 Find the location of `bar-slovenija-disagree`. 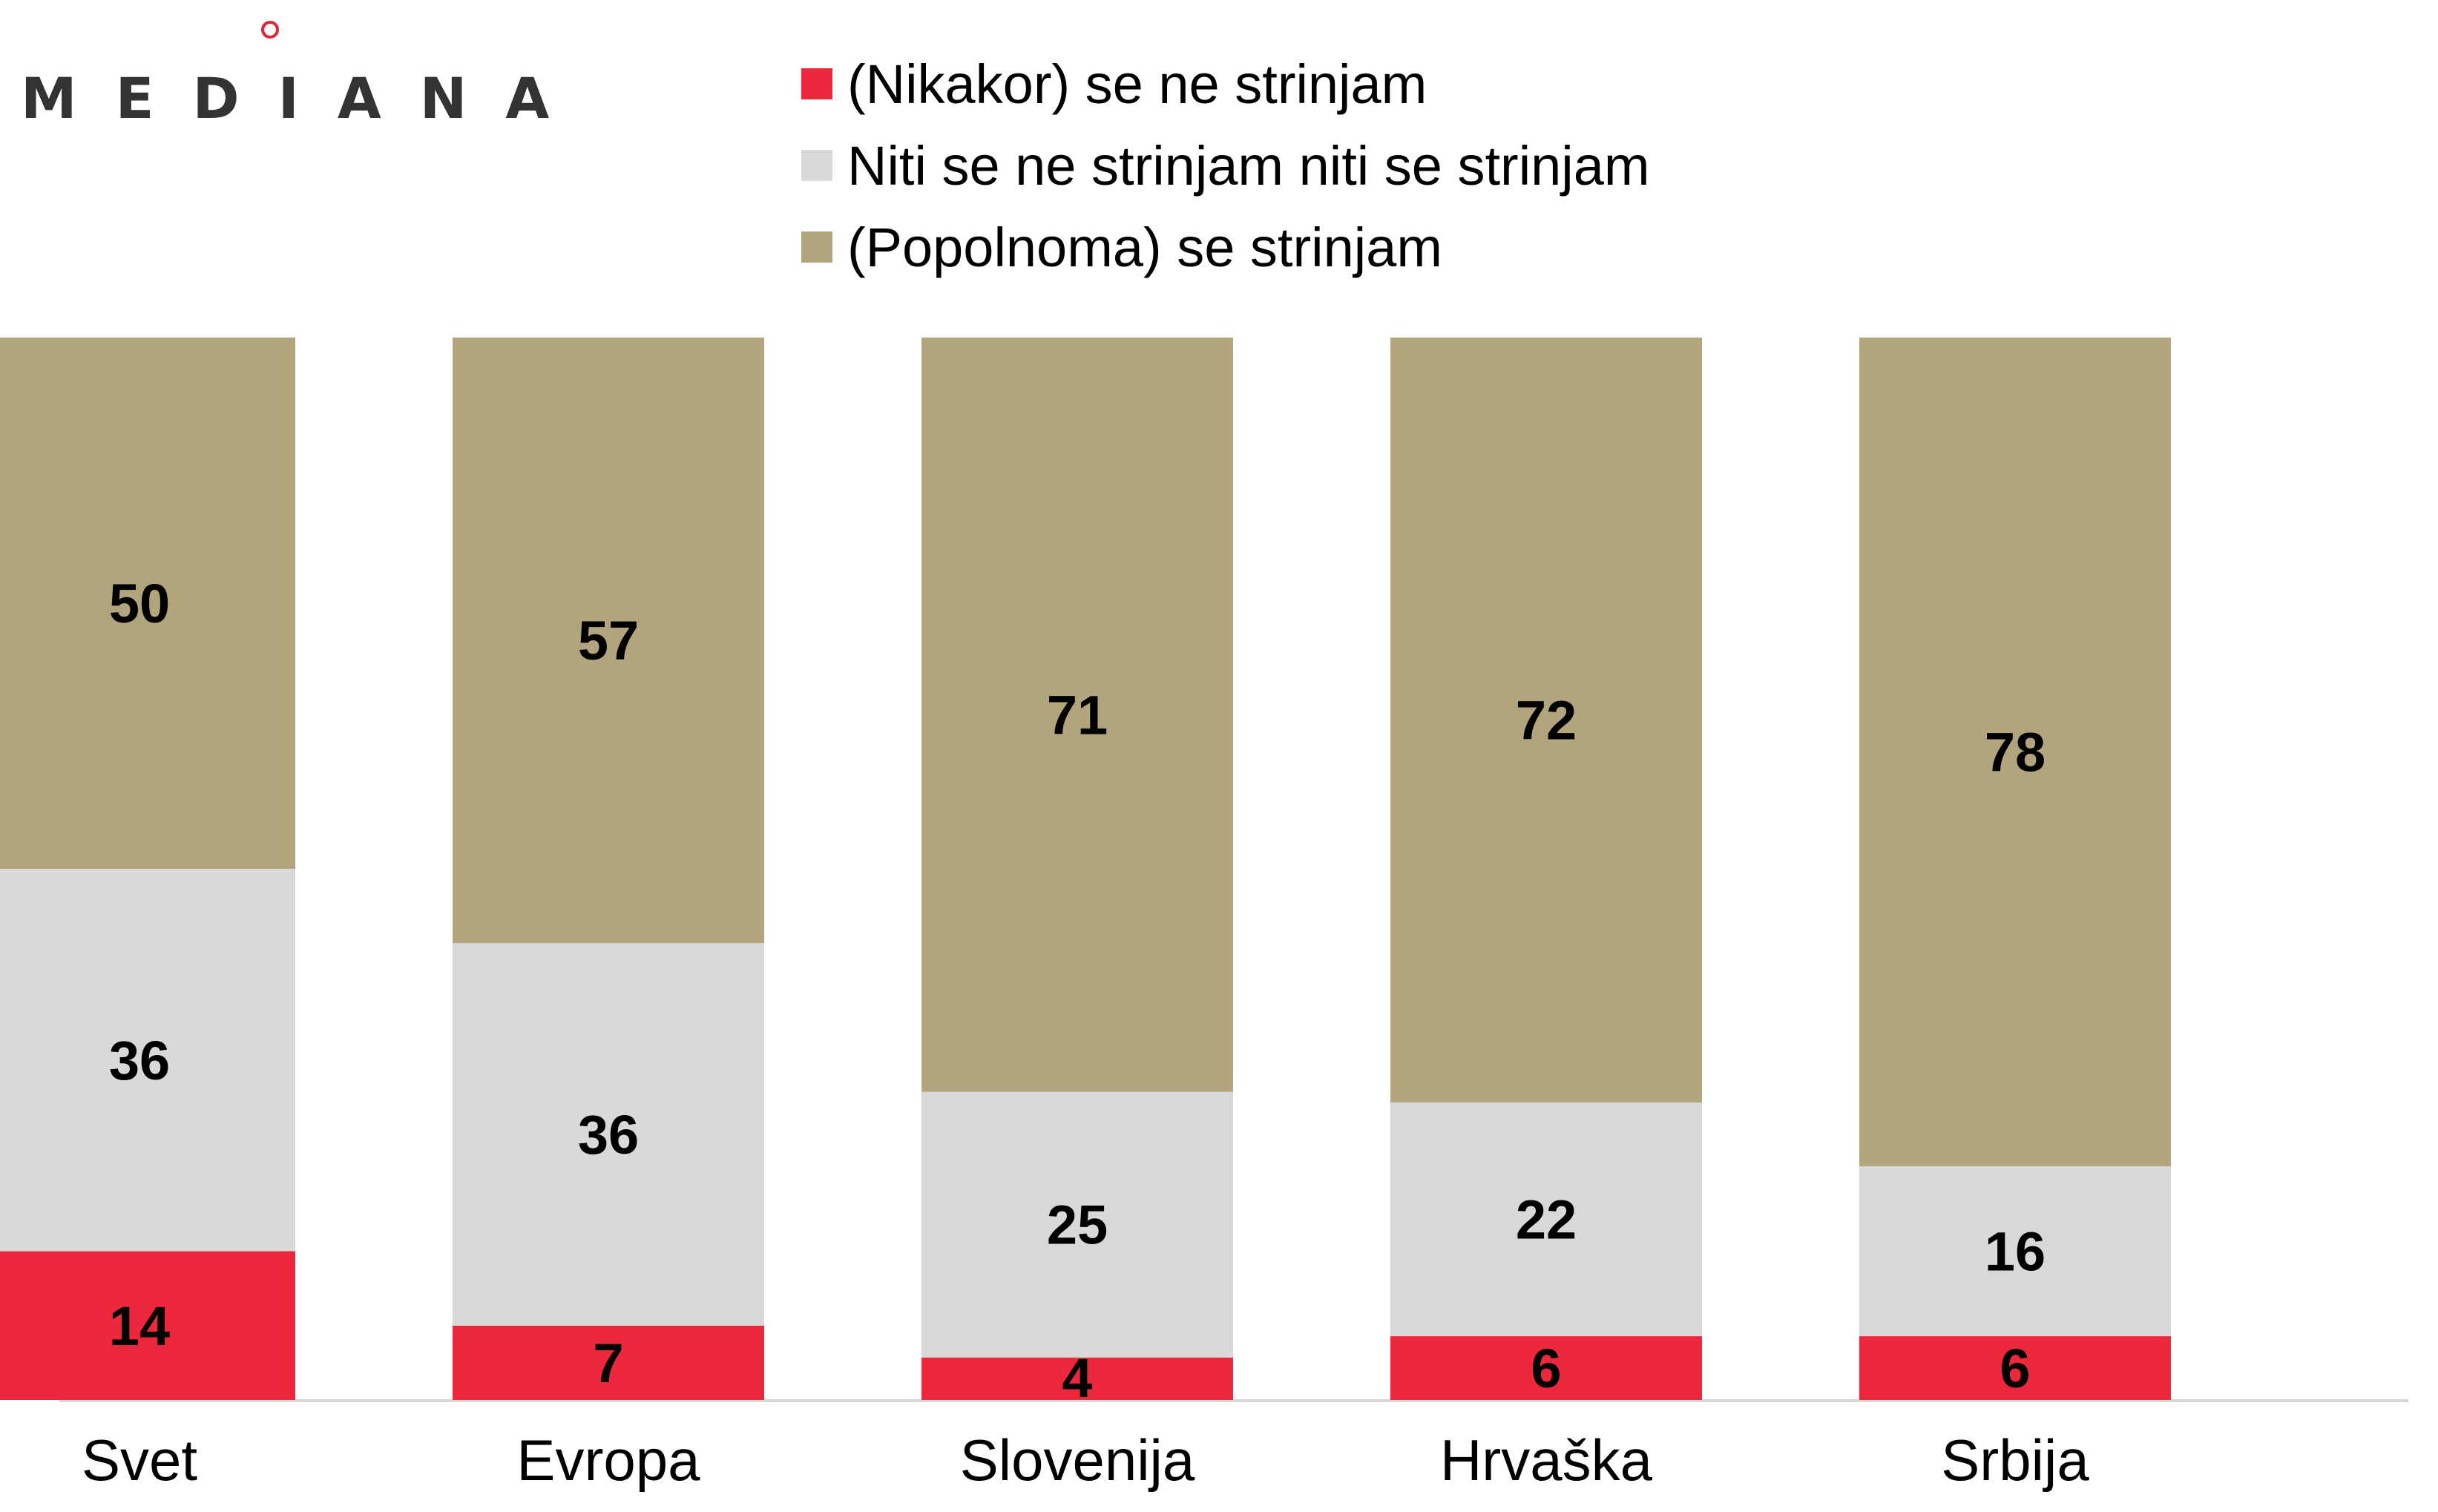

bar-slovenija-disagree is located at coordinates (1077, 1379).